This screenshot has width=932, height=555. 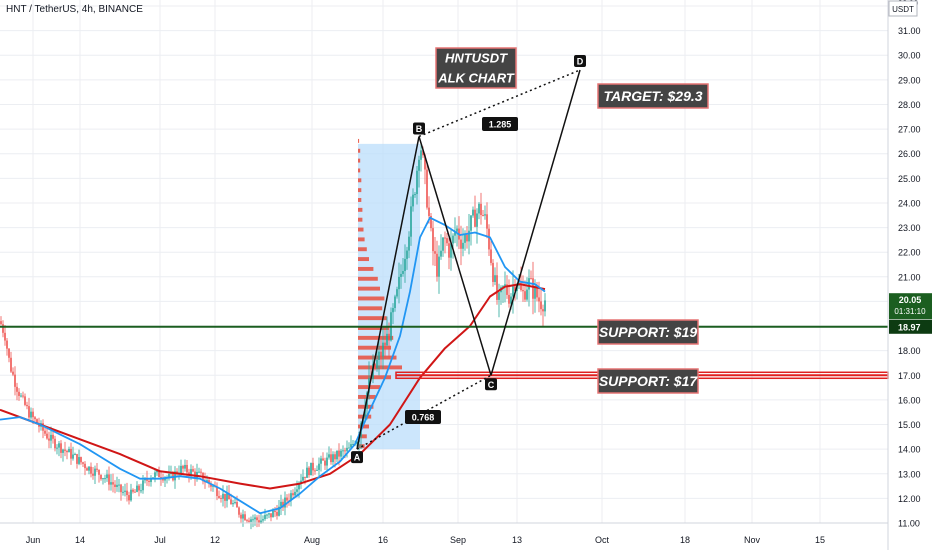 What do you see at coordinates (909, 253) in the screenshot?
I see `price-tick-label: 22.00` at bounding box center [909, 253].